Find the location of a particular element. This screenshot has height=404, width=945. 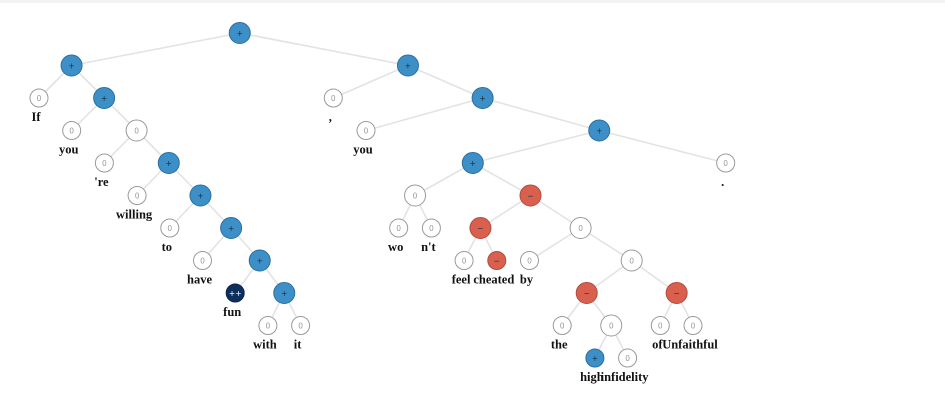

leaf-word: cheated is located at coordinates (493, 280).